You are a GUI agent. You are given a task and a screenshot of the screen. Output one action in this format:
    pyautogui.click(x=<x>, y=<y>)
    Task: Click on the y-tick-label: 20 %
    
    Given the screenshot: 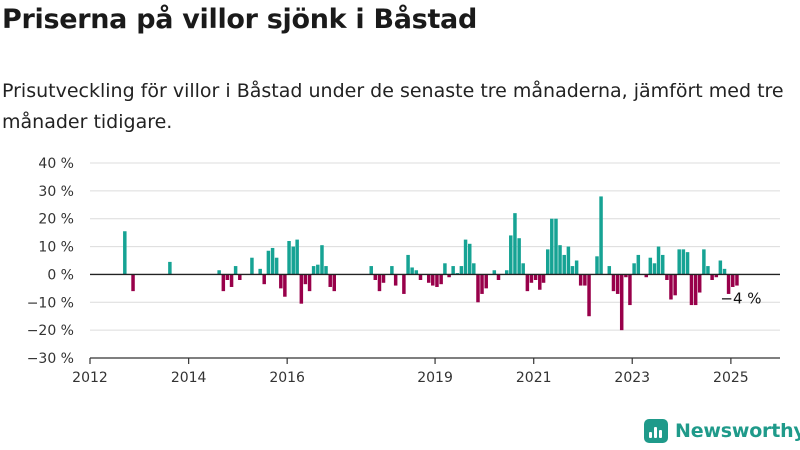 What is the action you would take?
    pyautogui.click(x=56, y=220)
    